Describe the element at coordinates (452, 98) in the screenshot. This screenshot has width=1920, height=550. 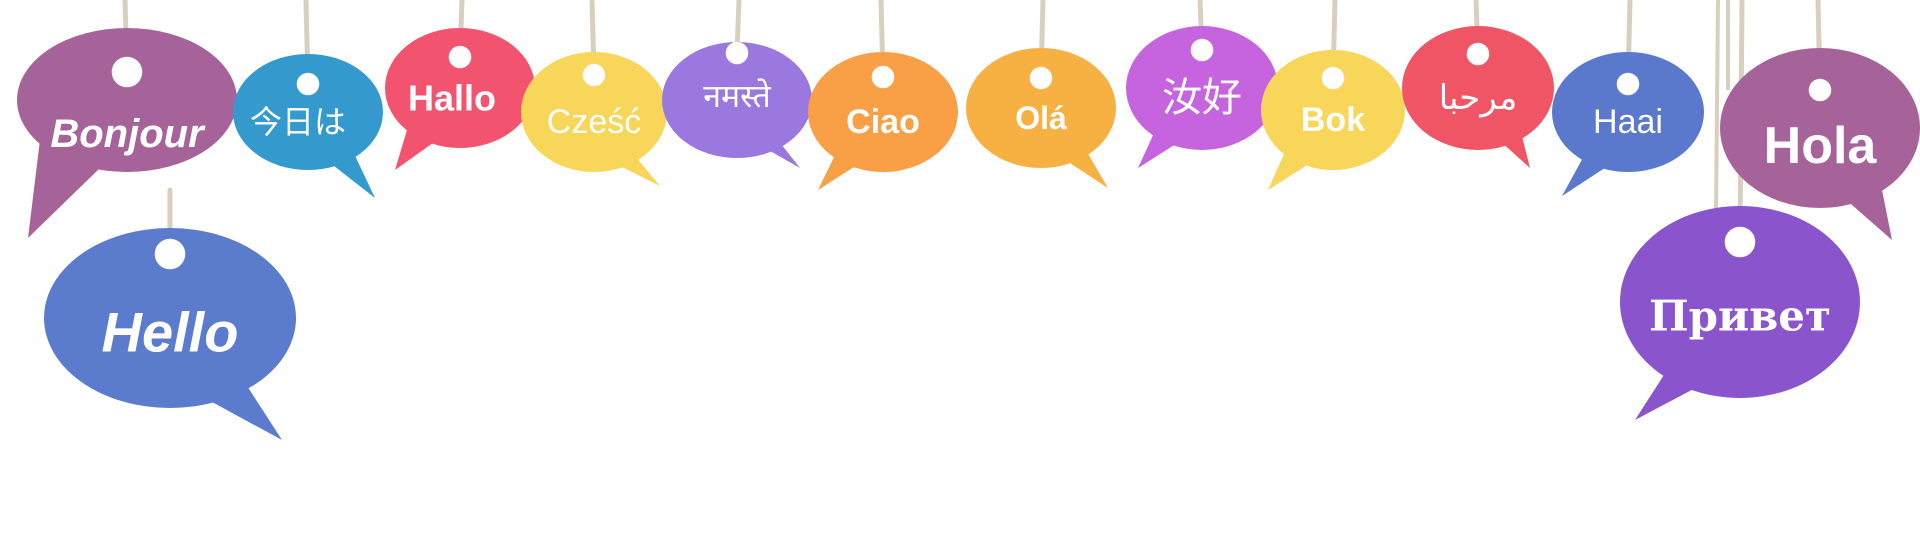
I see `greeting-text: Hallo` at that location.